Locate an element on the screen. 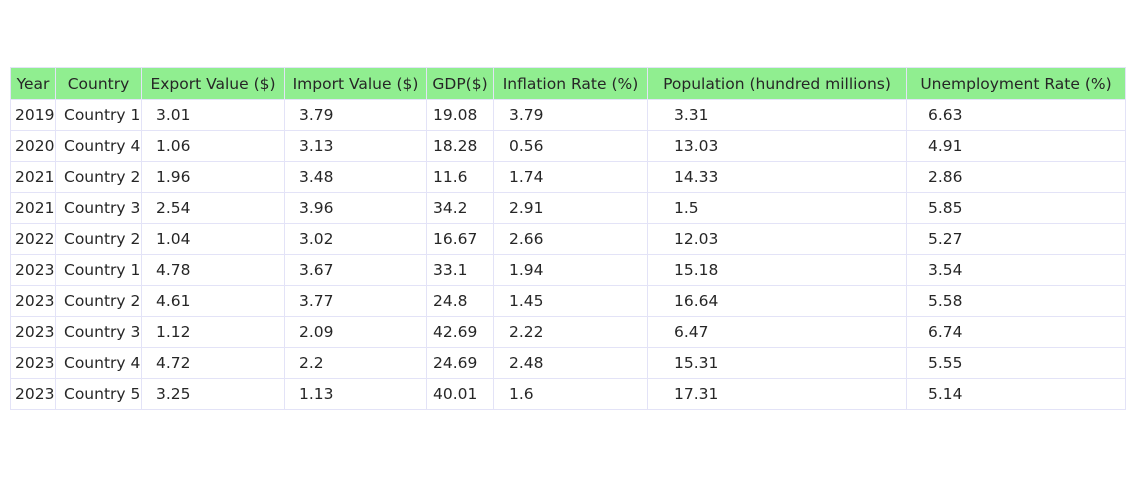 The width and height of the screenshot is (1134, 484). table-cell: 2.09 is located at coordinates (355, 332).